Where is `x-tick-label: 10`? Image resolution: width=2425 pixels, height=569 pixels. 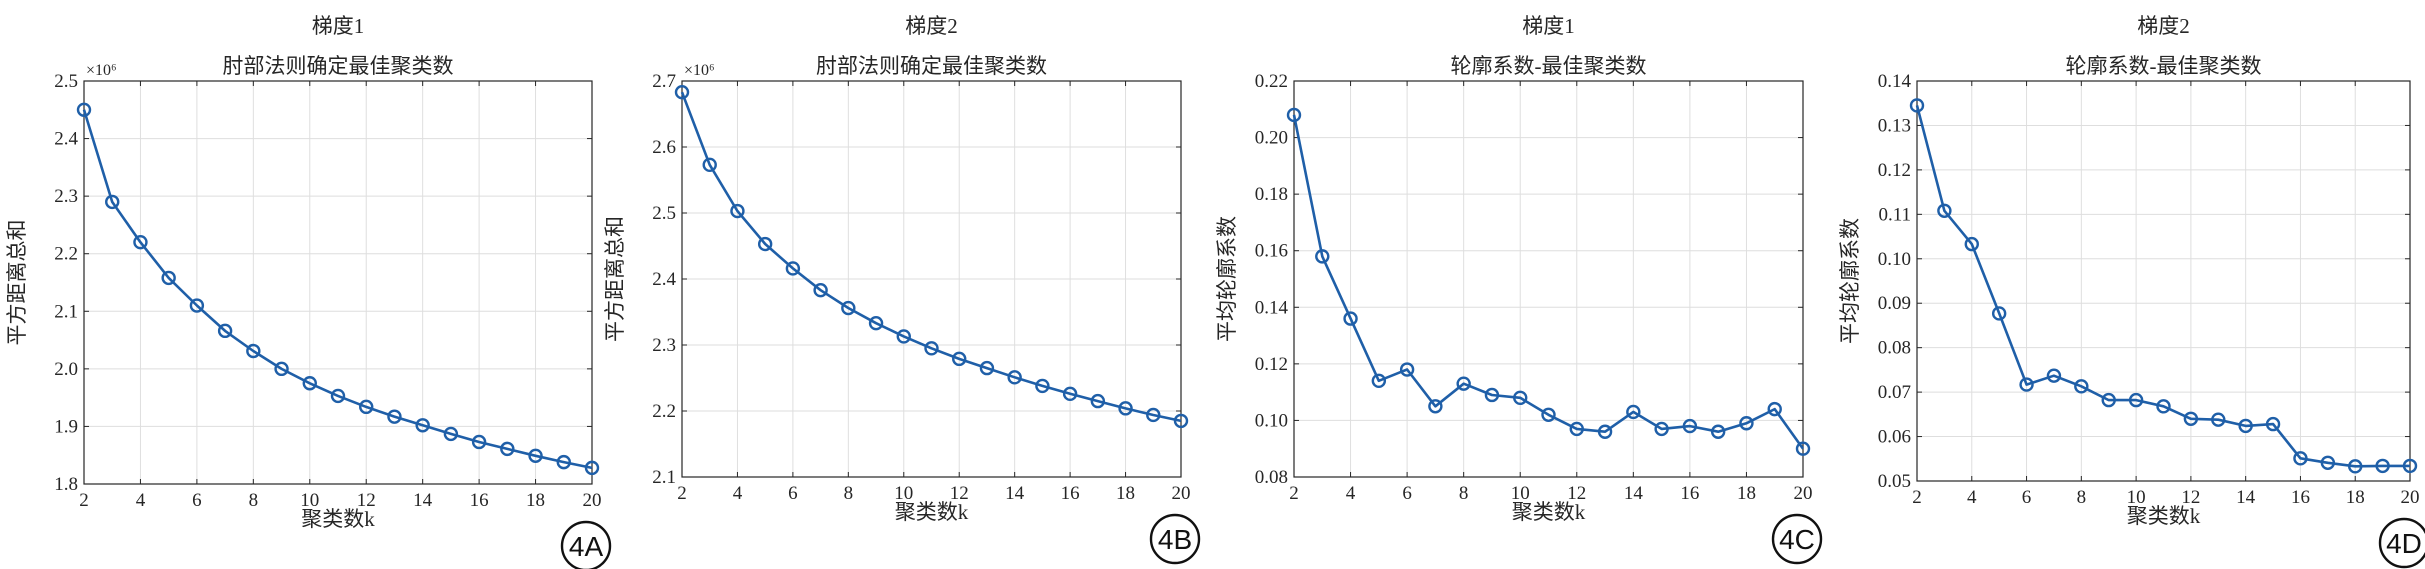 x-tick-label: 10 is located at coordinates (903, 493).